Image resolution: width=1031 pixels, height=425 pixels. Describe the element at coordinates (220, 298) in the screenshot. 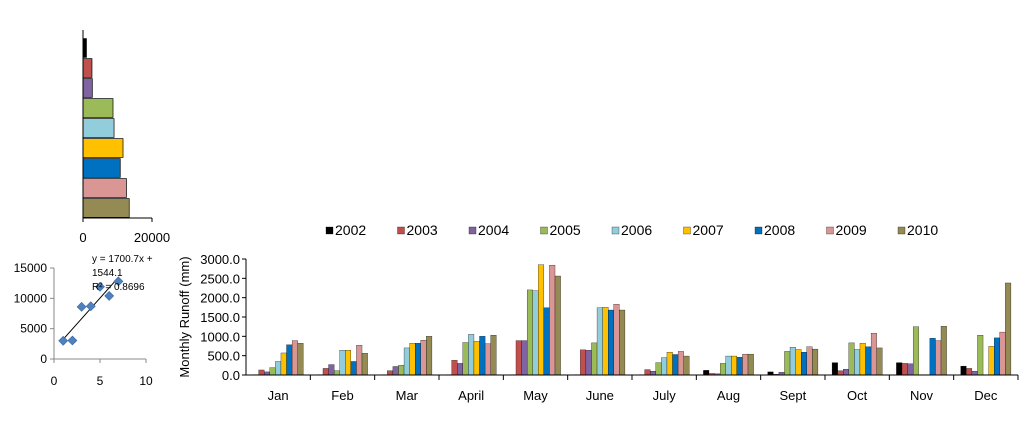

I see `monthly-y-tick-label: 2000.0` at that location.